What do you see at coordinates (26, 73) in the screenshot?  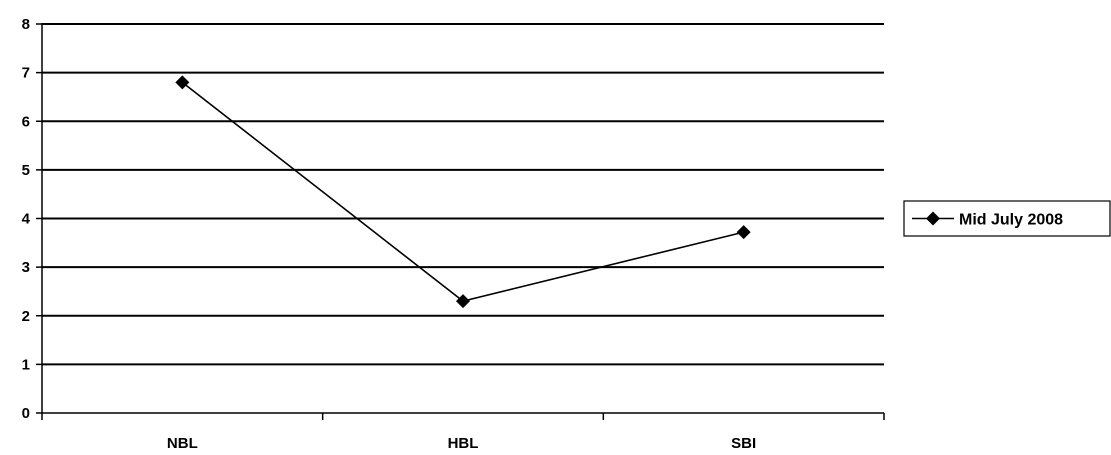 I see `y-tick-label: 7` at bounding box center [26, 73].